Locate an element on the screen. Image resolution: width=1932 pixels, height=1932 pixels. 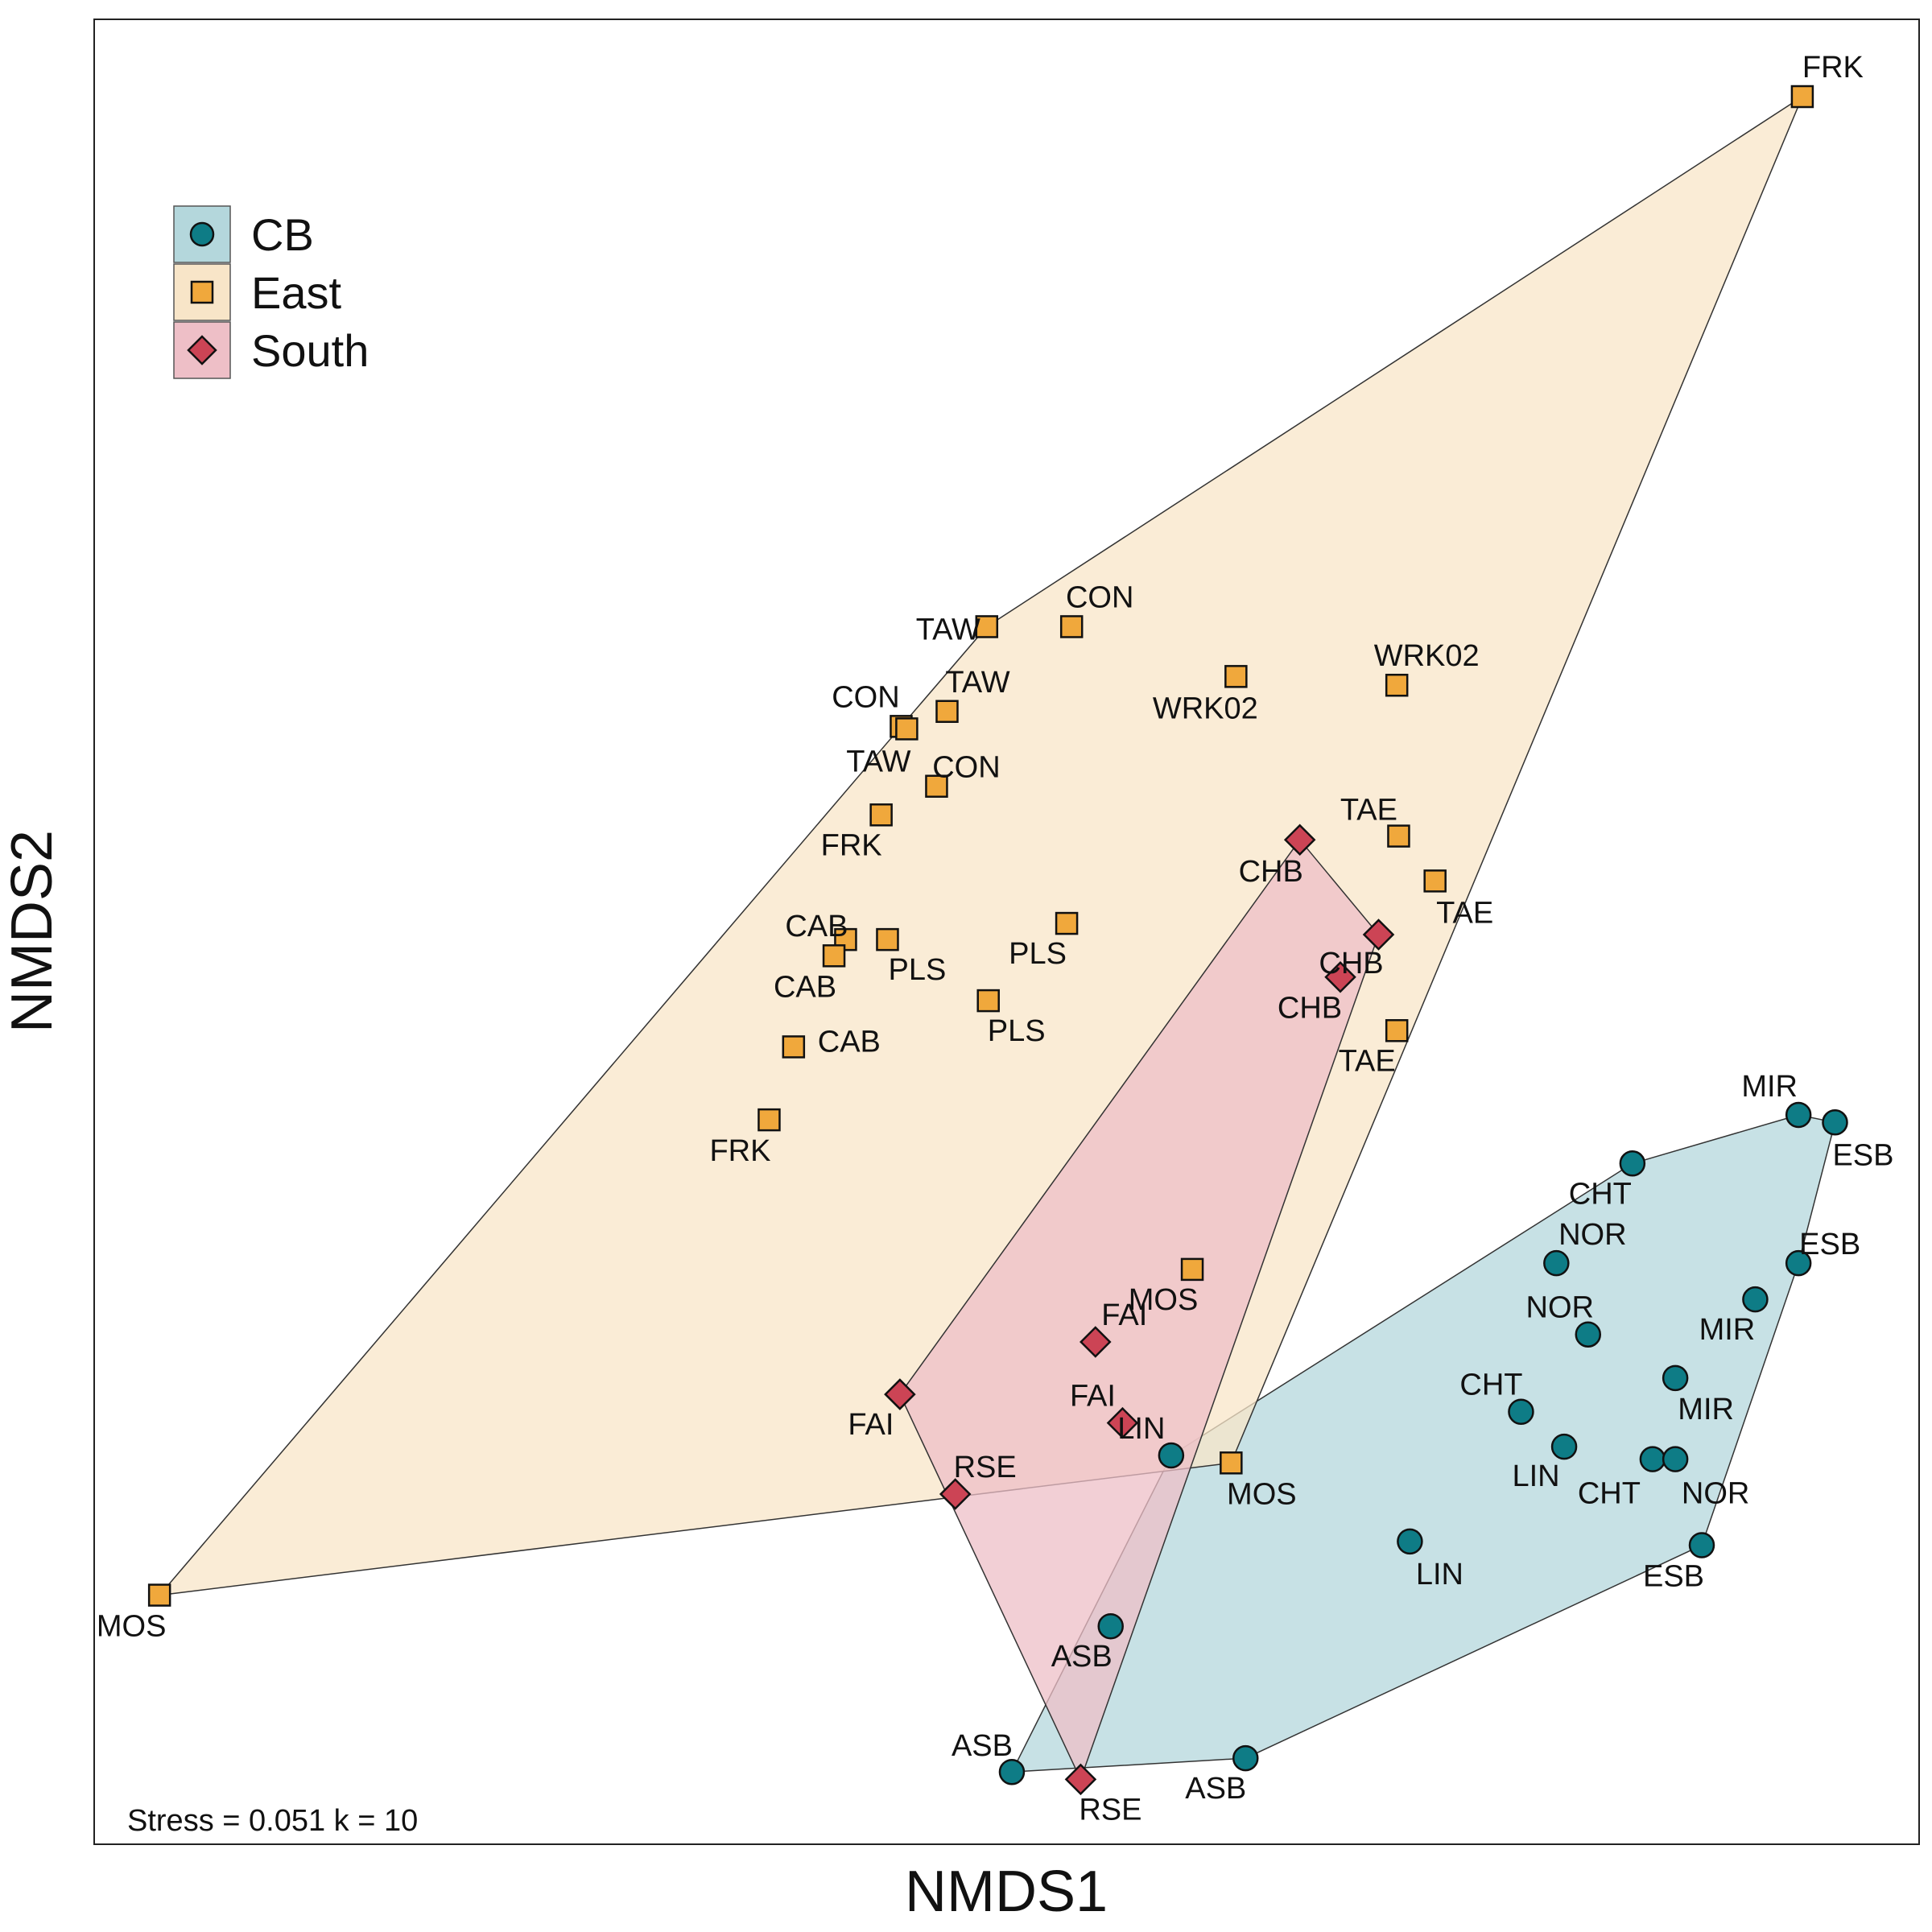
stress-annotation: Stress = 0.051 k = 10 is located at coordinates (272, 1821).